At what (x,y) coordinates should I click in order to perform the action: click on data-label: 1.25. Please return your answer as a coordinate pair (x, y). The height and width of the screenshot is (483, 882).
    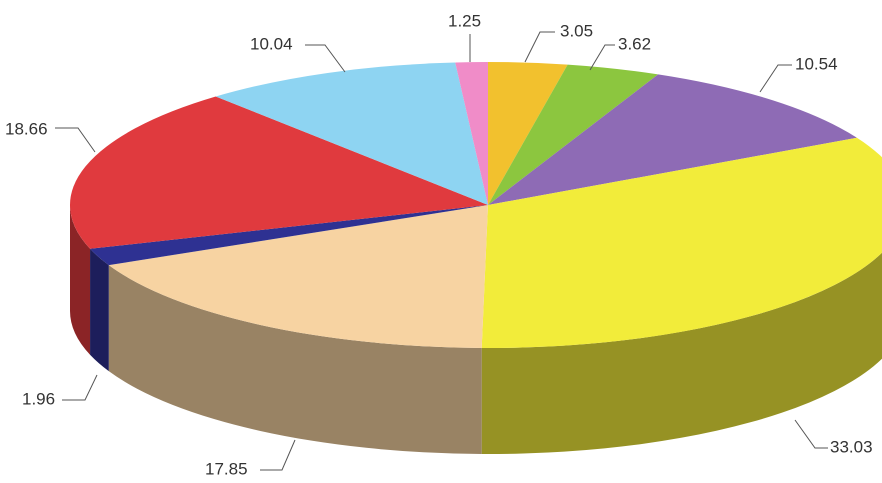
    Looking at the image, I should click on (464, 20).